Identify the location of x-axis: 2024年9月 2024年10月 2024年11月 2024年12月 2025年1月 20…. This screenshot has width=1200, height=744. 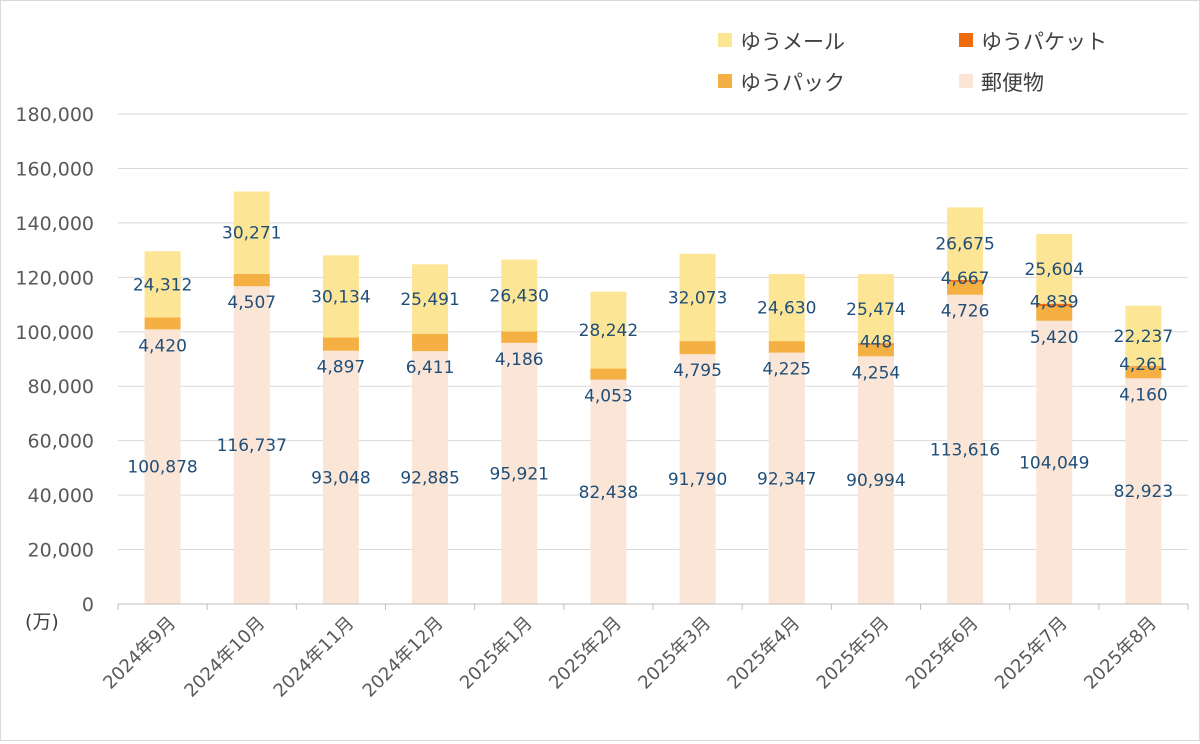
(644, 652).